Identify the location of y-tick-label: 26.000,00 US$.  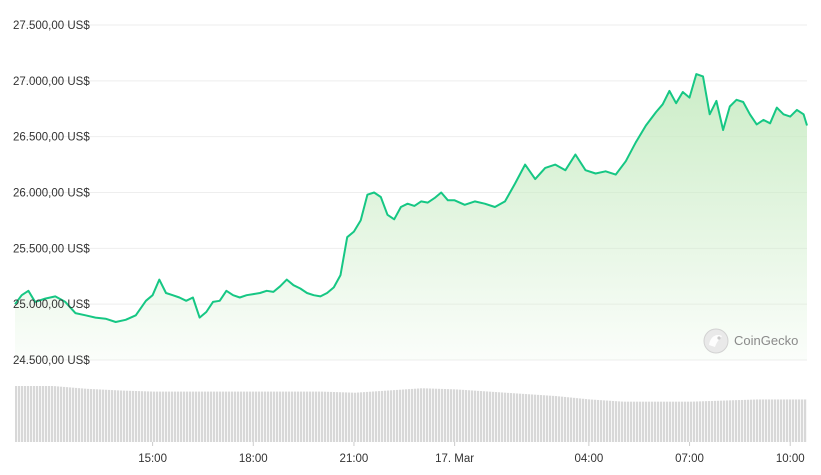
(51, 194).